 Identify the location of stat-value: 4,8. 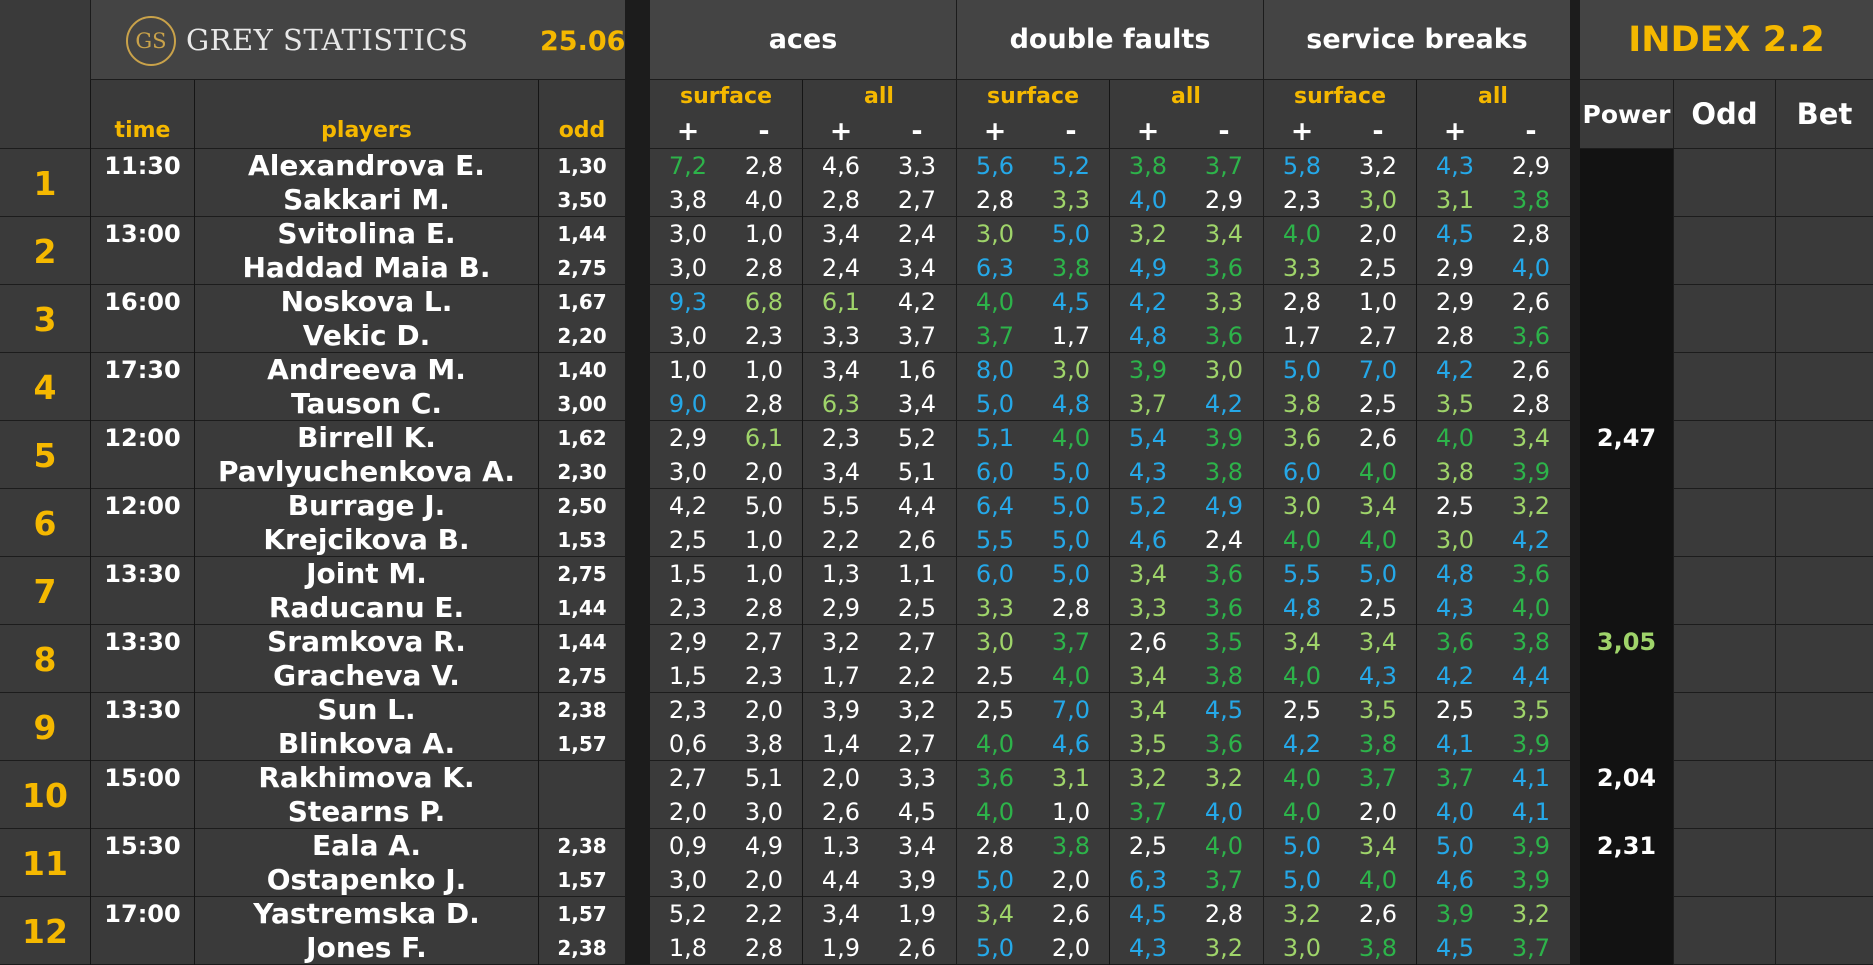
(1148, 336).